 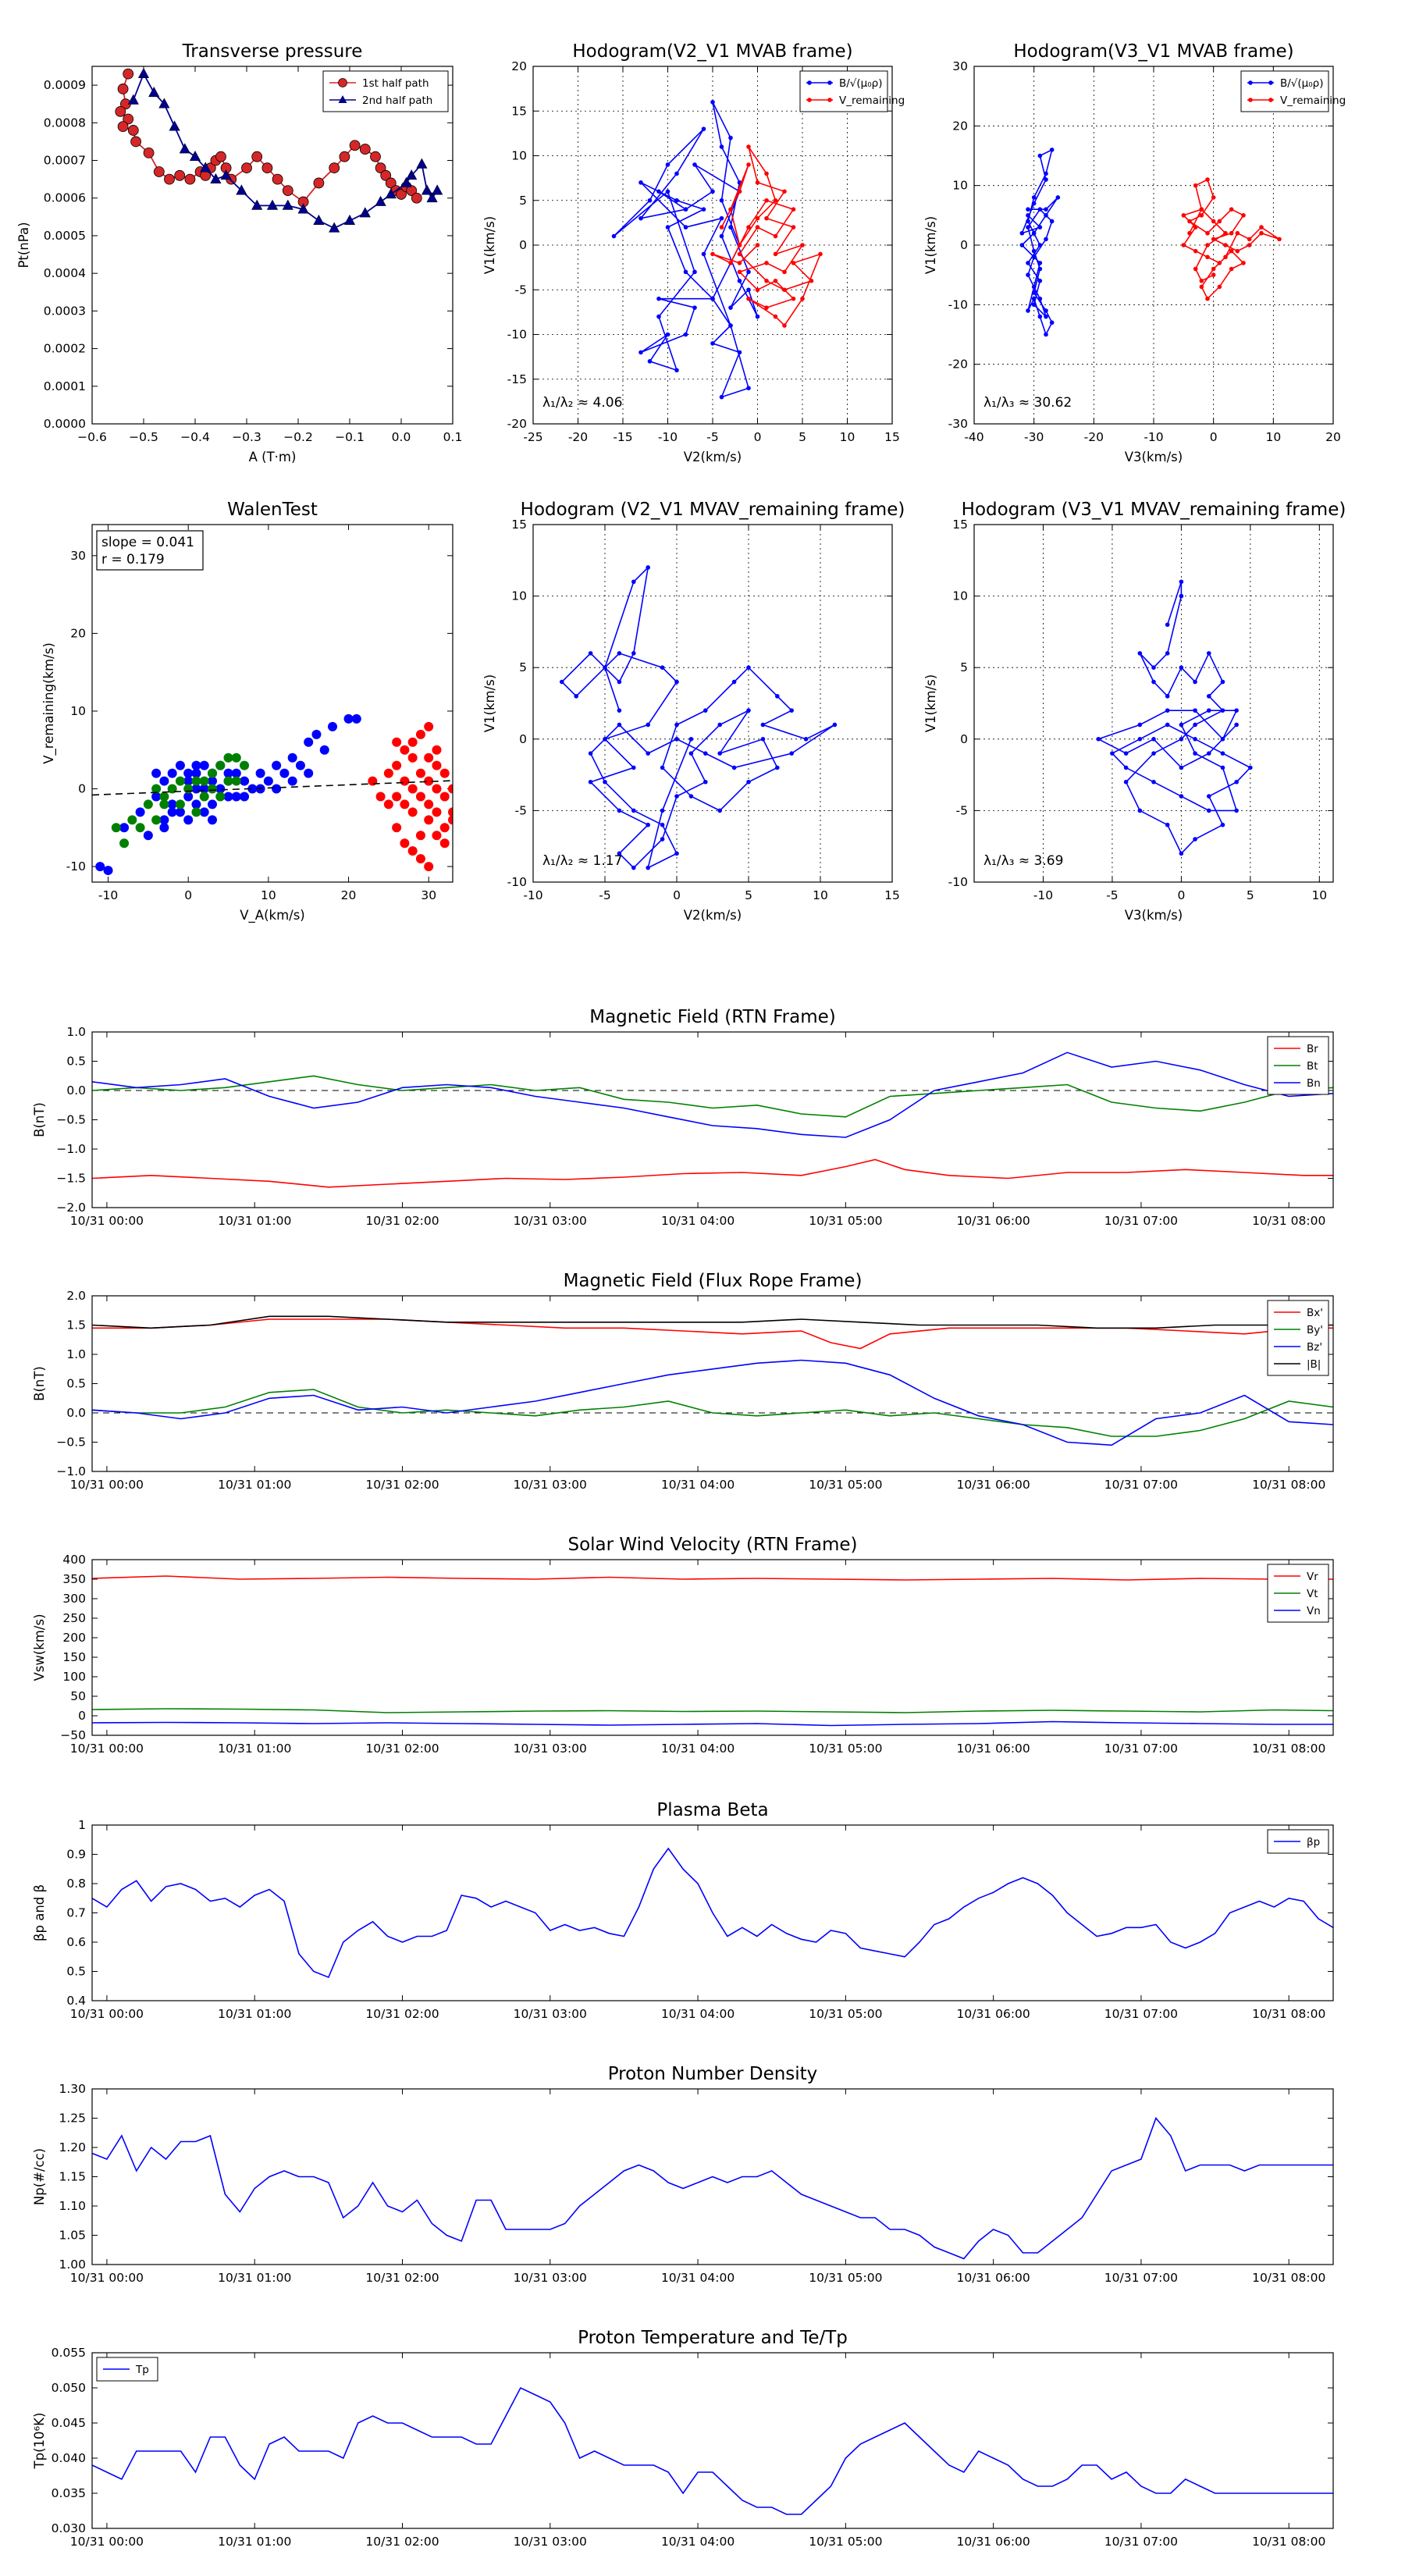 What do you see at coordinates (1314, 1364) in the screenshot?
I see `legend-label: |B|` at bounding box center [1314, 1364].